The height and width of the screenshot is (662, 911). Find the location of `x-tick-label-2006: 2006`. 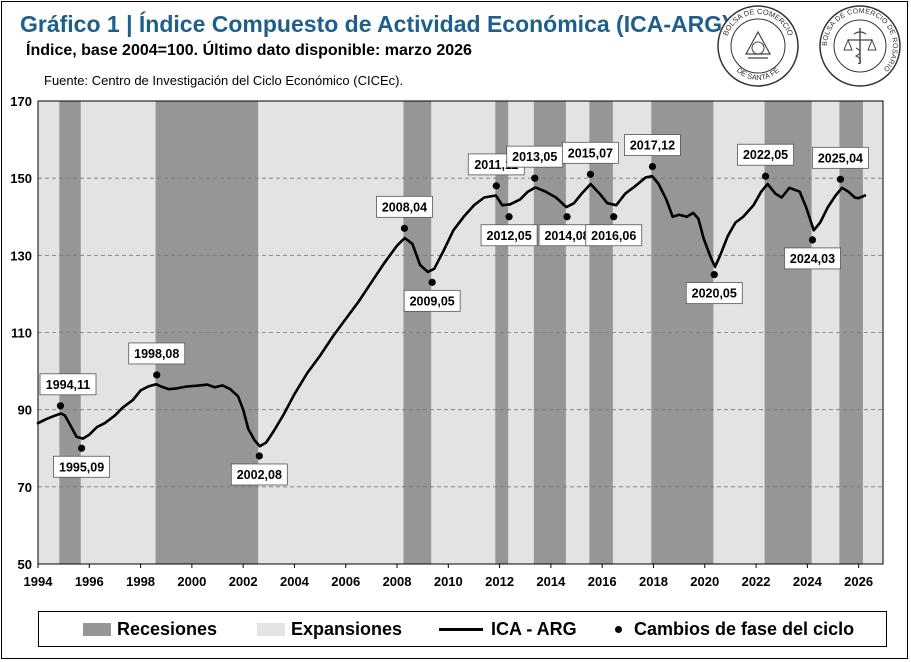

x-tick-label-2006: 2006 is located at coordinates (345, 581).